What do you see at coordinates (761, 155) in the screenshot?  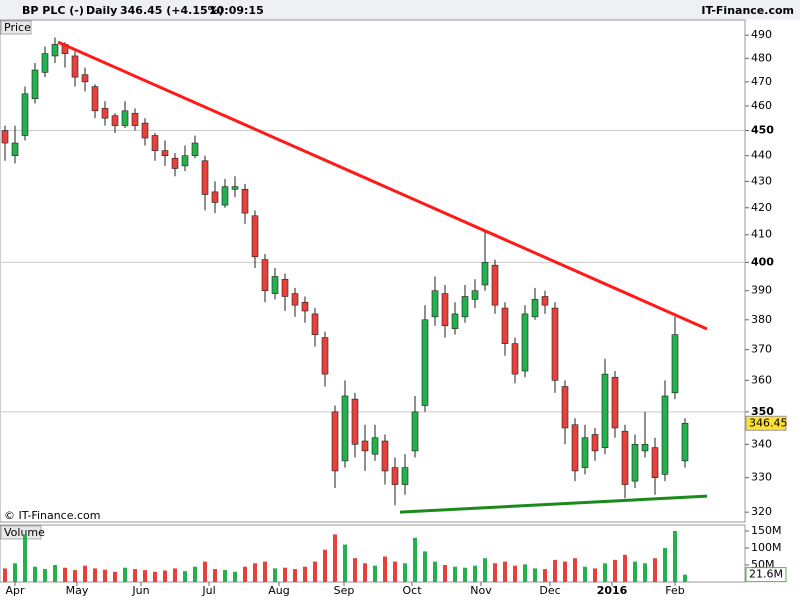 I see `y-tick-label: 440` at bounding box center [761, 155].